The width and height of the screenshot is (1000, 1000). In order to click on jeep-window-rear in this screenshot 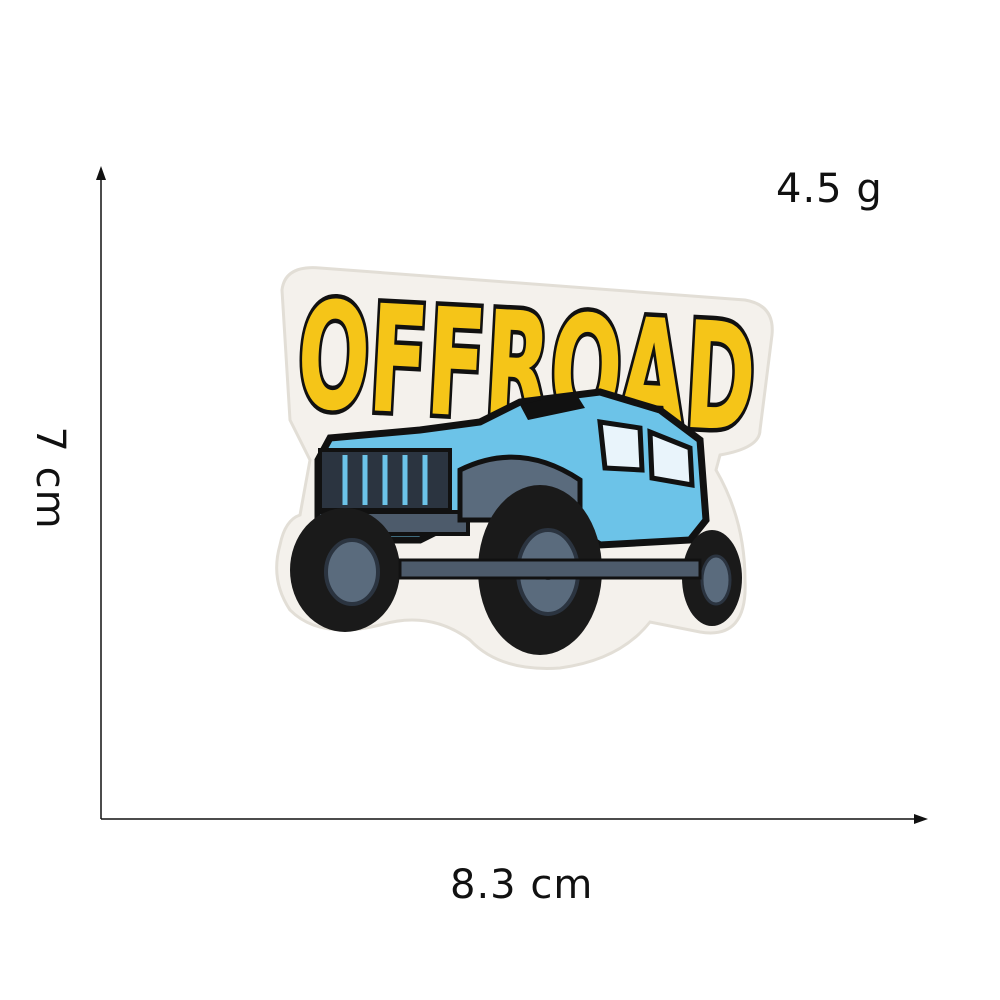, I will do `click(671, 458)`.